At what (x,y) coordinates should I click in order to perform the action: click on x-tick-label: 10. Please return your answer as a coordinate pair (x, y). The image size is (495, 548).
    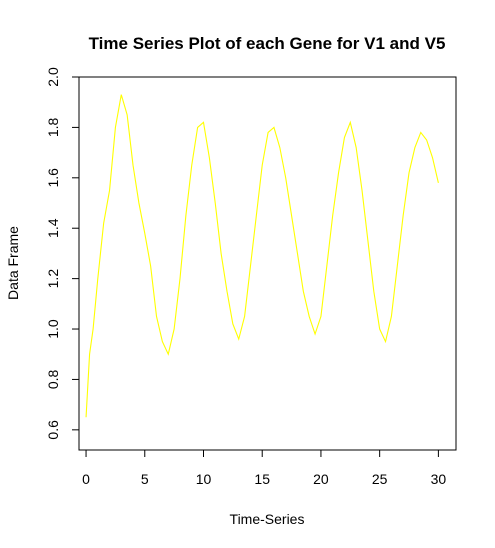
    Looking at the image, I should click on (204, 479).